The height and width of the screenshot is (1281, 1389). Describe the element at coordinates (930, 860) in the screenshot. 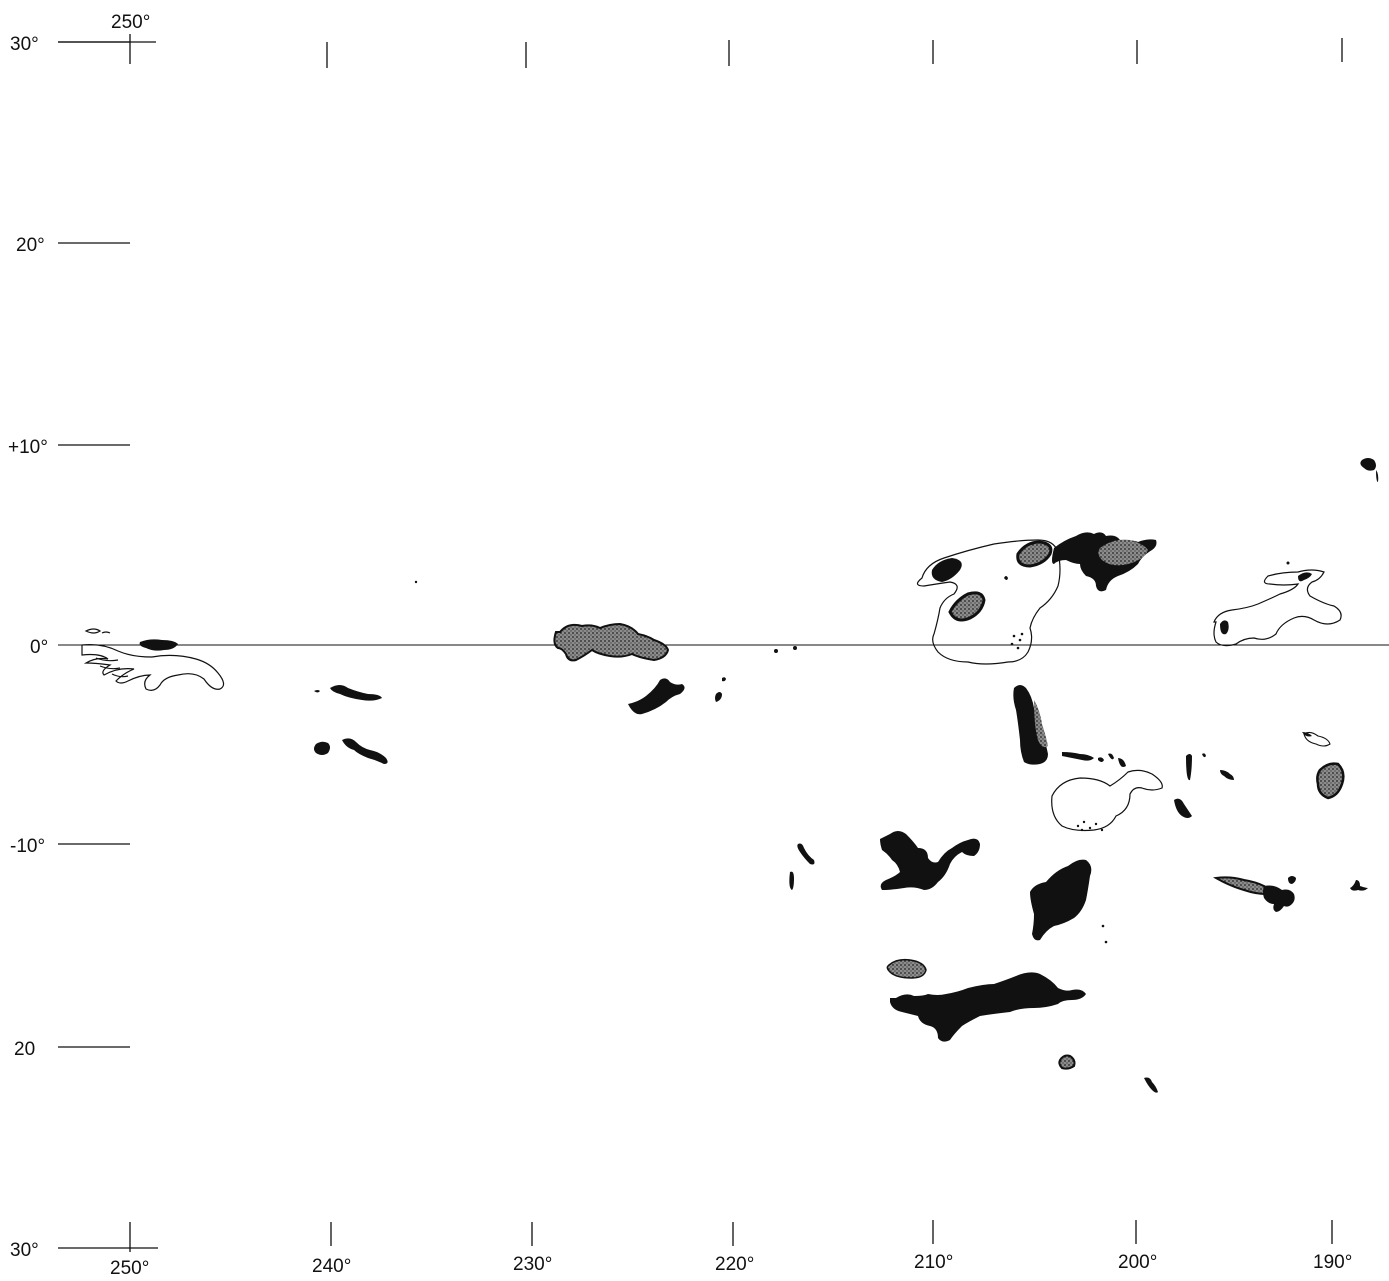

I see `feature-210-black-figure` at that location.